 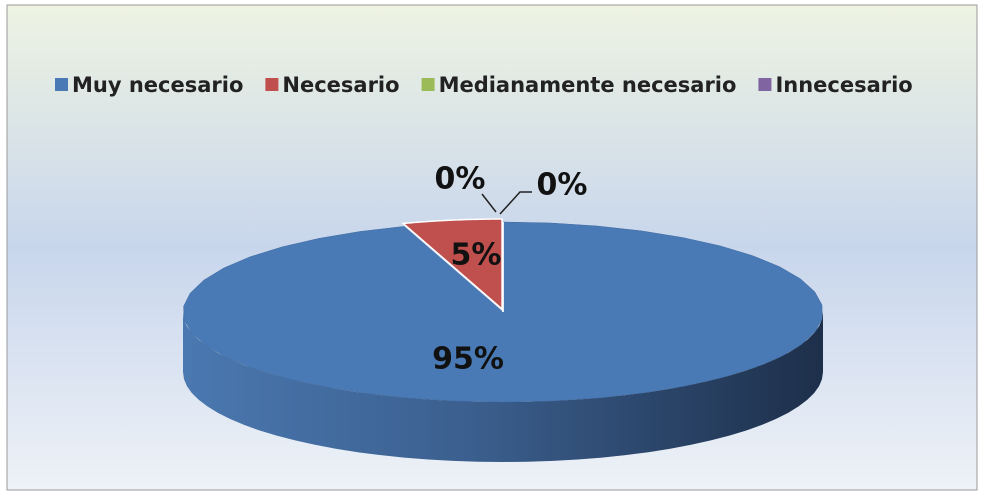 What do you see at coordinates (340, 85) in the screenshot?
I see `legend-label: Necesario` at bounding box center [340, 85].